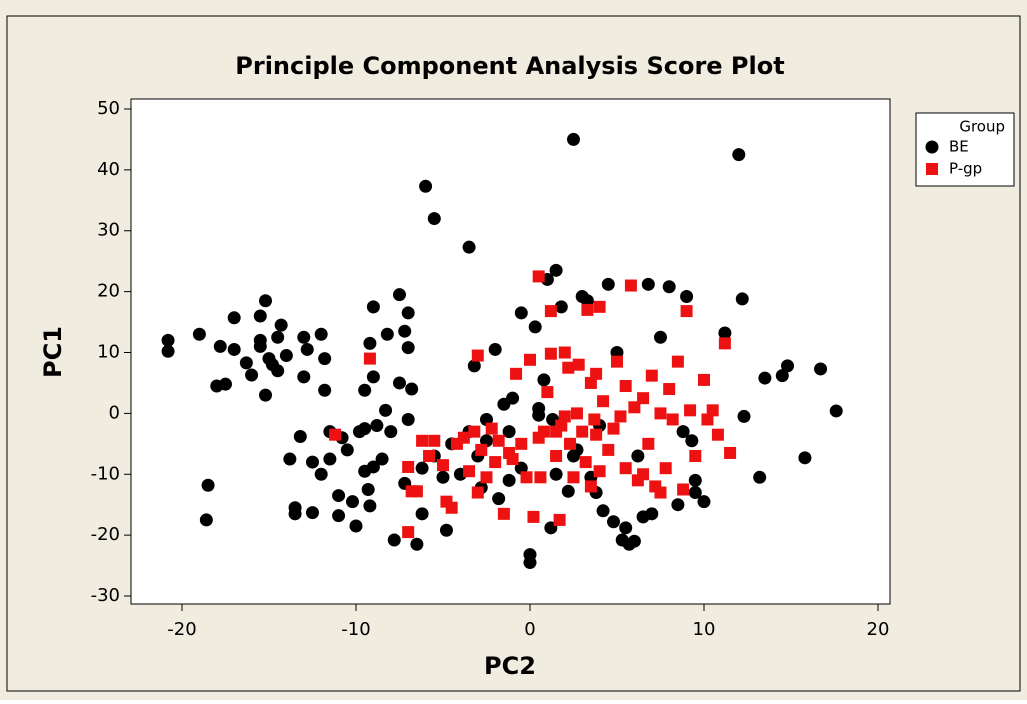 The image size is (1027, 704). Describe the element at coordinates (108, 230) in the screenshot. I see `y-tick-label: 30` at that location.